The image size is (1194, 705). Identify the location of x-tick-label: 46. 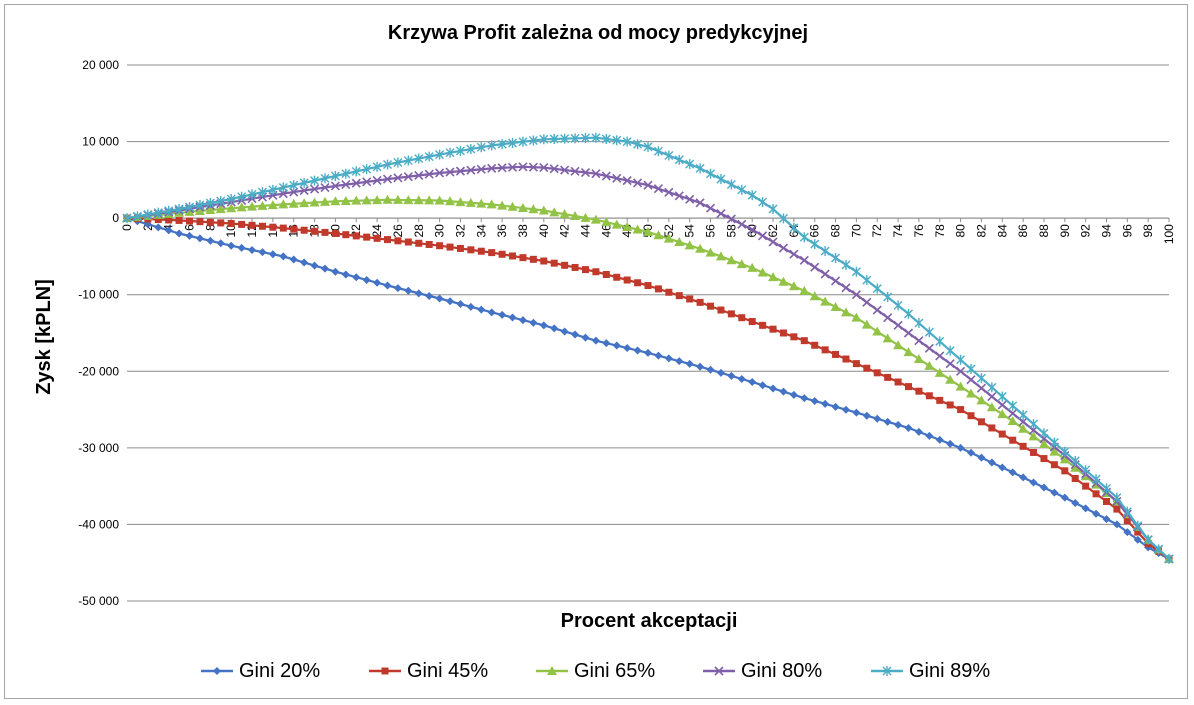
(606, 231).